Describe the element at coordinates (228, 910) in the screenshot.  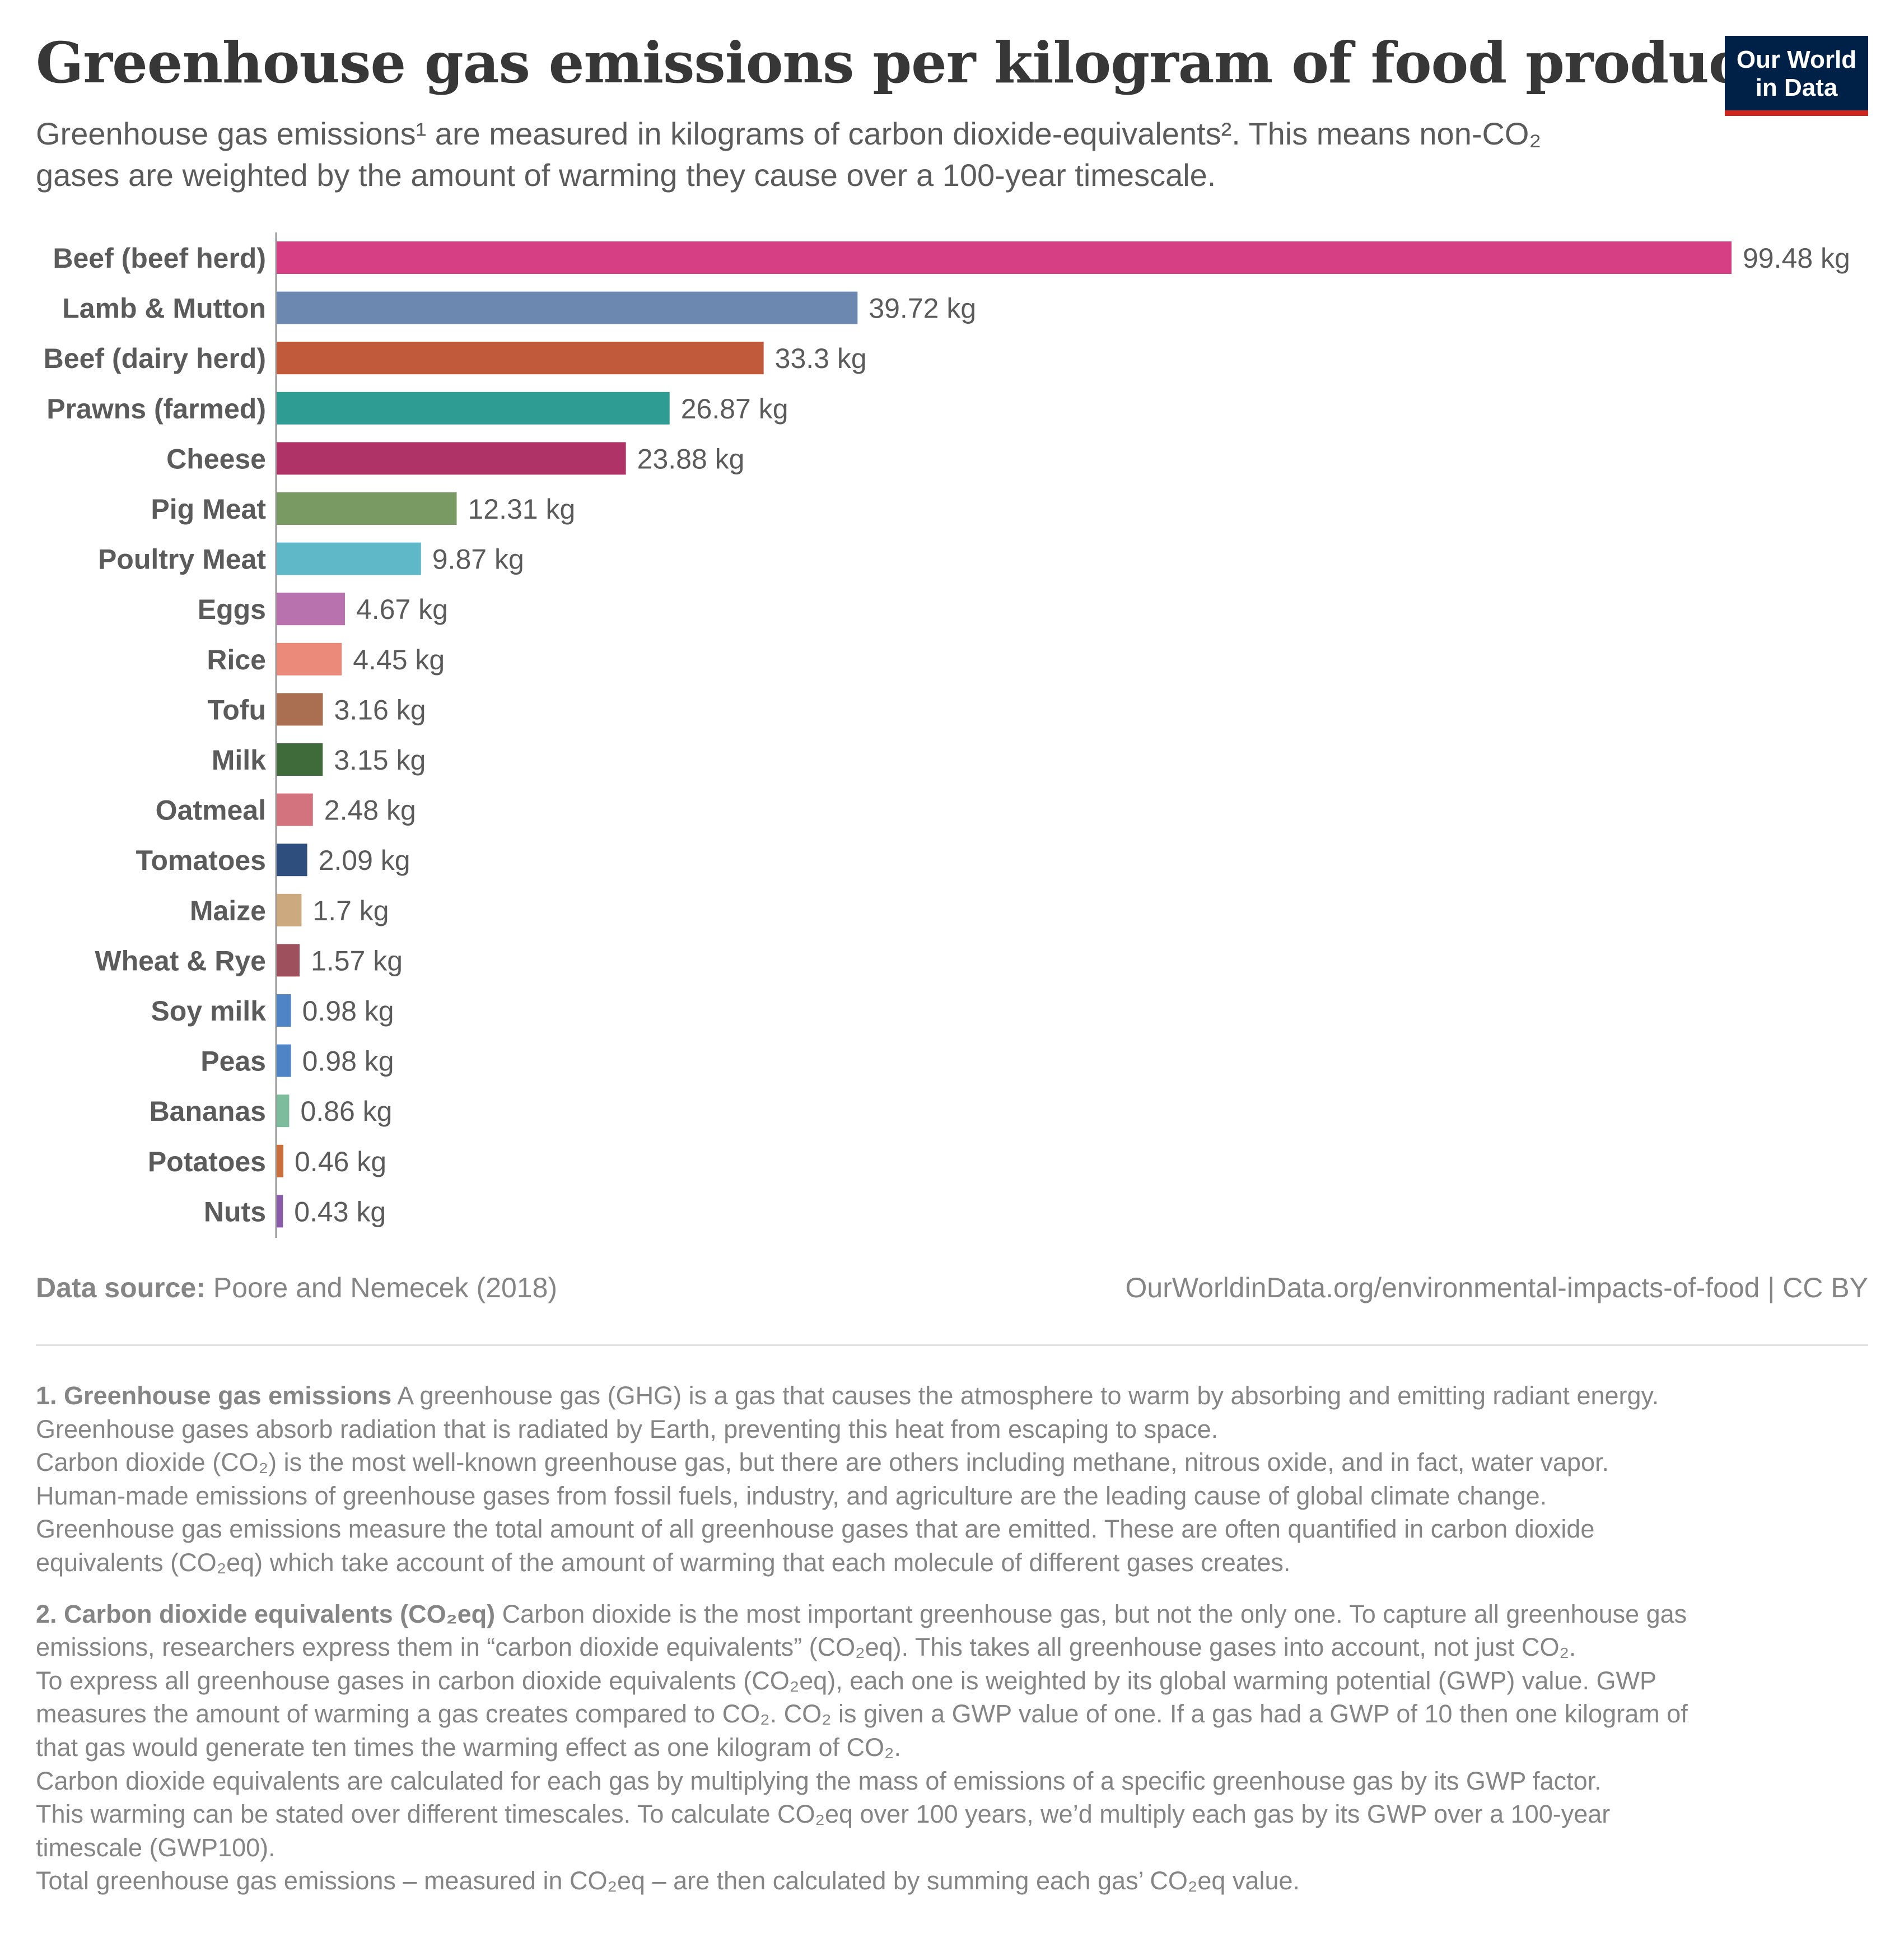
I see `category-label: Maize` at that location.